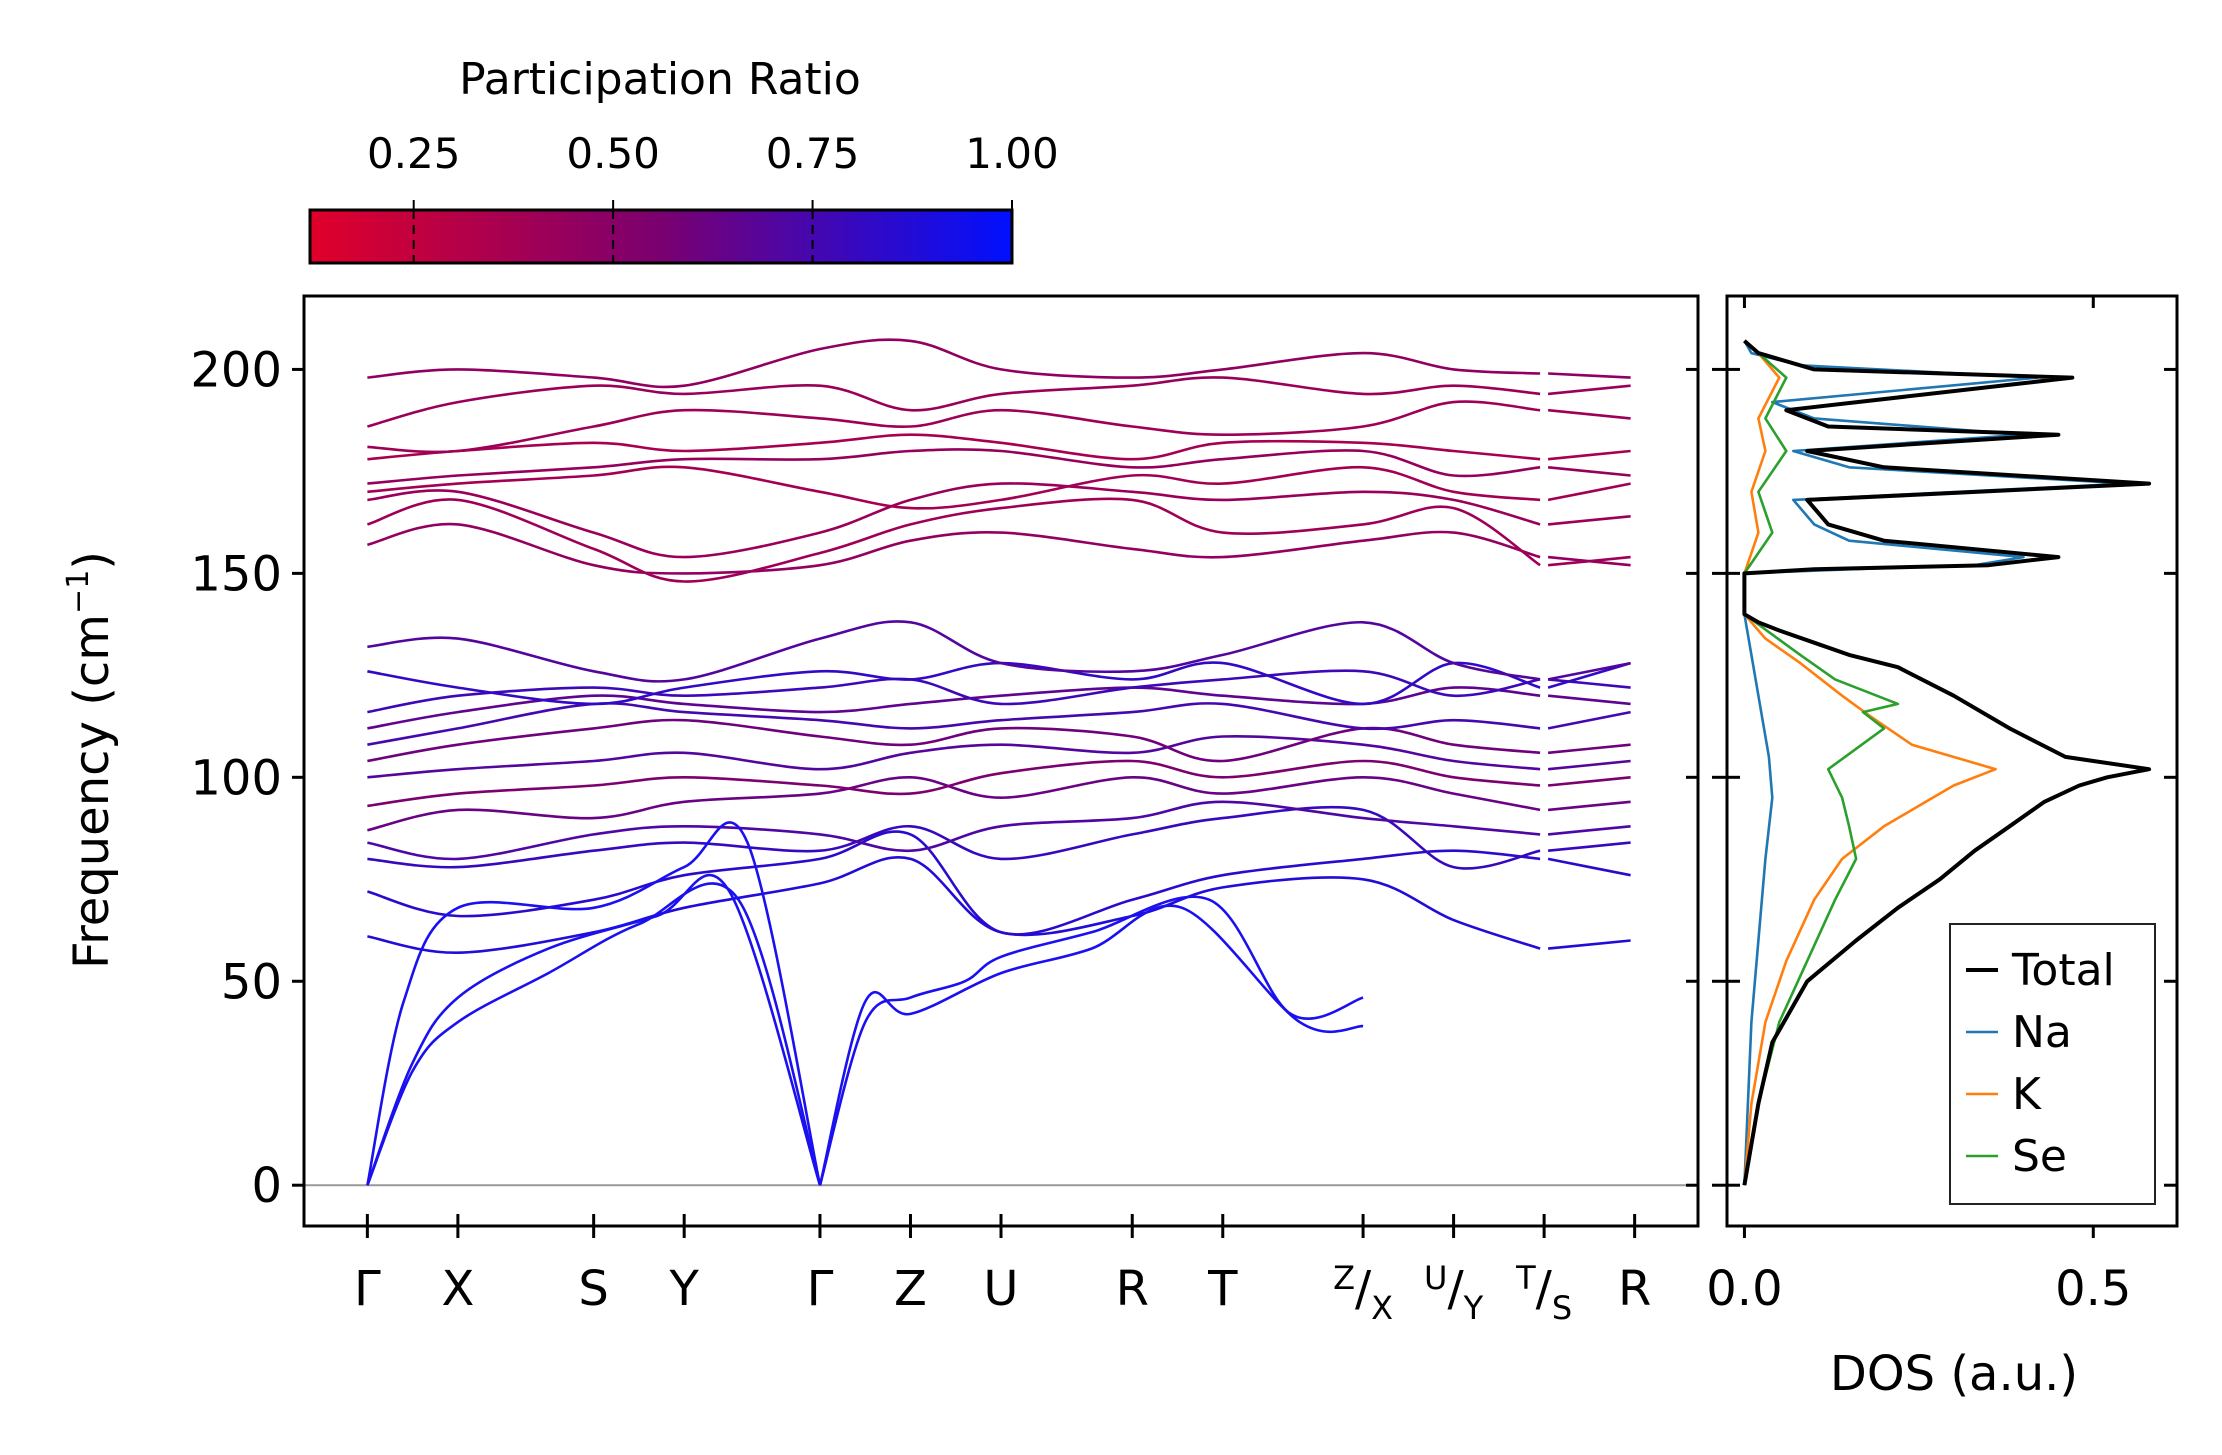 Image resolution: width=2222 pixels, height=1455 pixels. Describe the element at coordinates (2052, 1064) in the screenshot. I see `legend: Total Na K Se` at that location.